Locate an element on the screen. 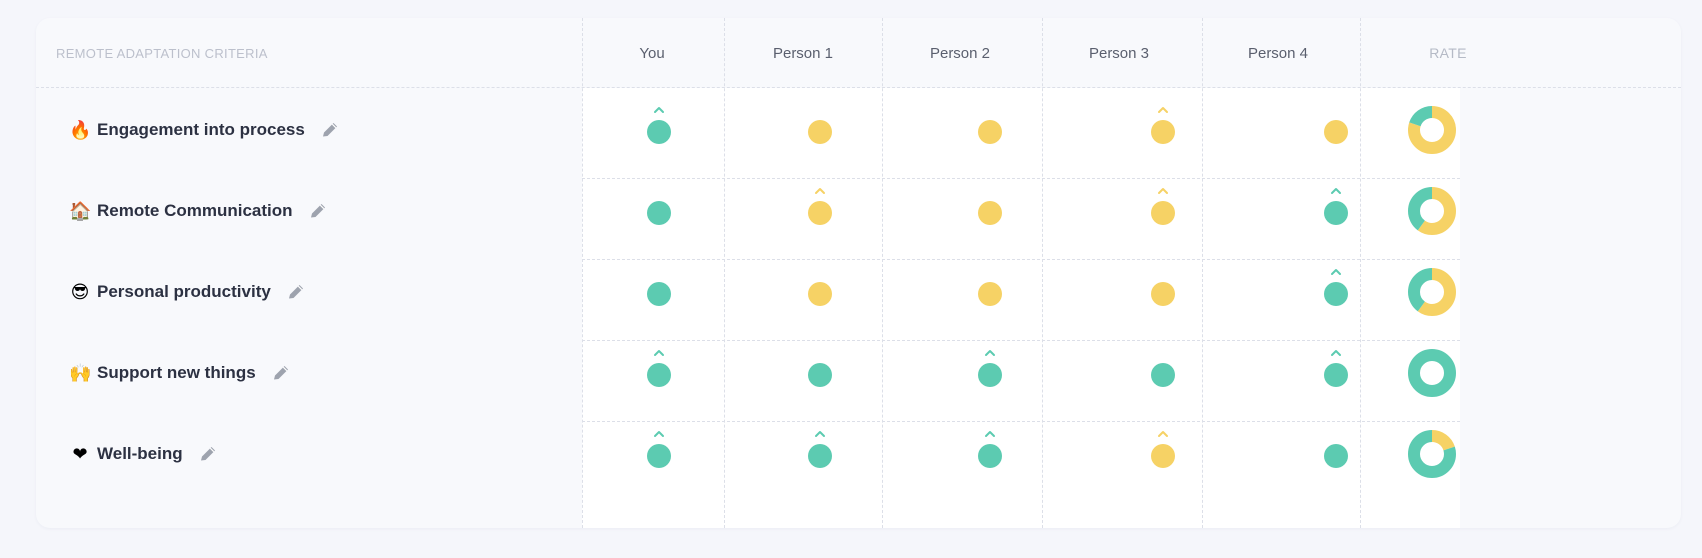 The height and width of the screenshot is (558, 1702). criterion-emoji: 🔥 is located at coordinates (80, 130).